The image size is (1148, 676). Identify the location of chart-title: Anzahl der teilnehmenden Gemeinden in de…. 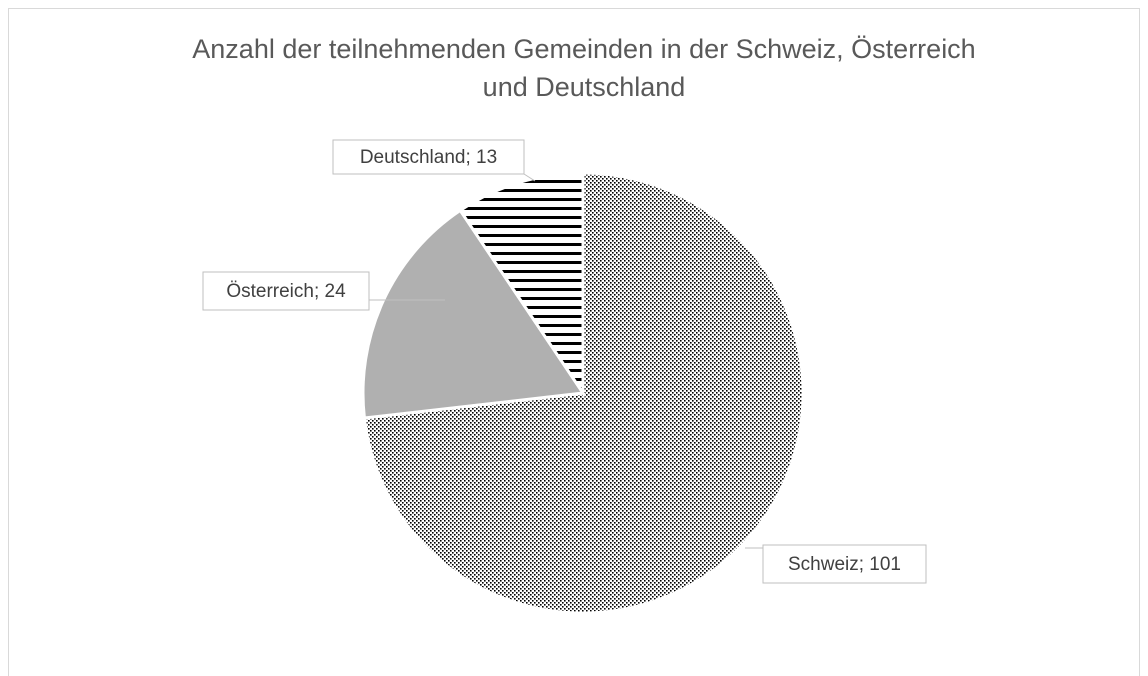
(584, 68).